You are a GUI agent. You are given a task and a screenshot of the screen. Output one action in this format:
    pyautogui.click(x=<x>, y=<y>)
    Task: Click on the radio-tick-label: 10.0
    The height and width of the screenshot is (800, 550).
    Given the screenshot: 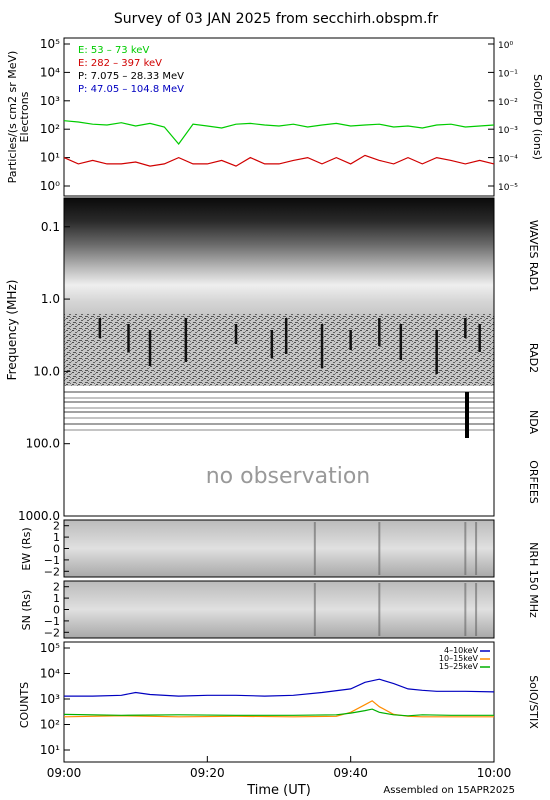 What is the action you would take?
    pyautogui.click(x=46, y=371)
    